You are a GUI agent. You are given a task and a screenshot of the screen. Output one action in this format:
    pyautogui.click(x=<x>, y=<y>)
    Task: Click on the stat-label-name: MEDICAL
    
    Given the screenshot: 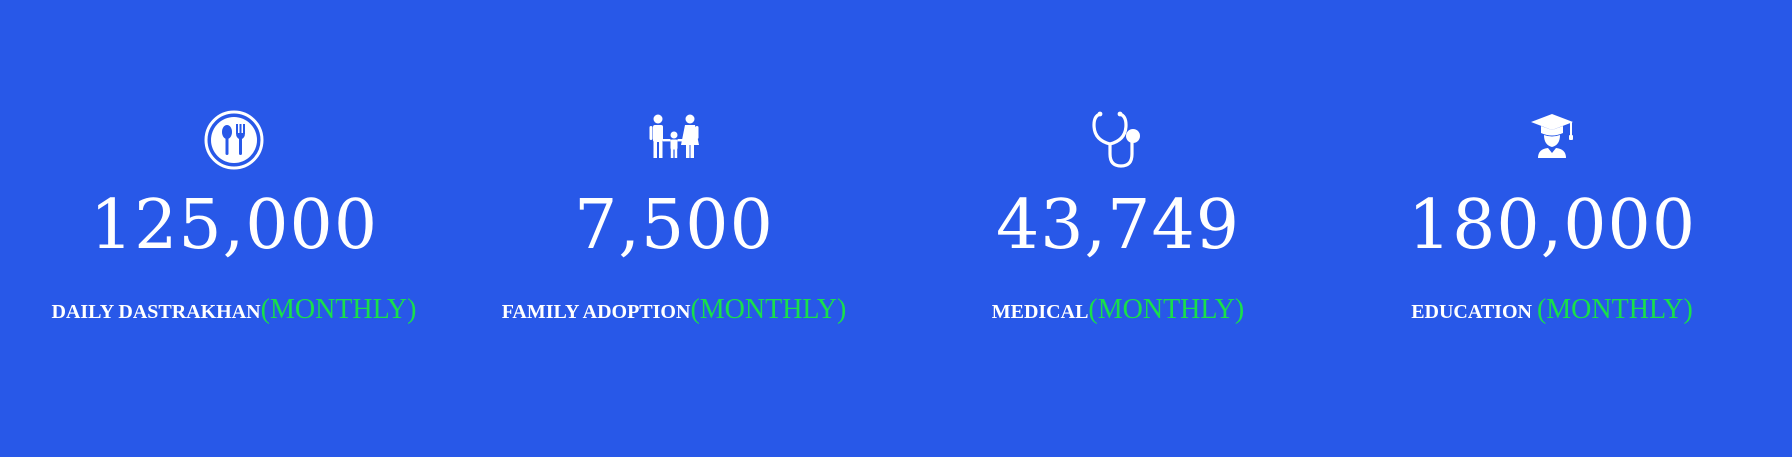 What is the action you would take?
    pyautogui.click(x=1040, y=312)
    